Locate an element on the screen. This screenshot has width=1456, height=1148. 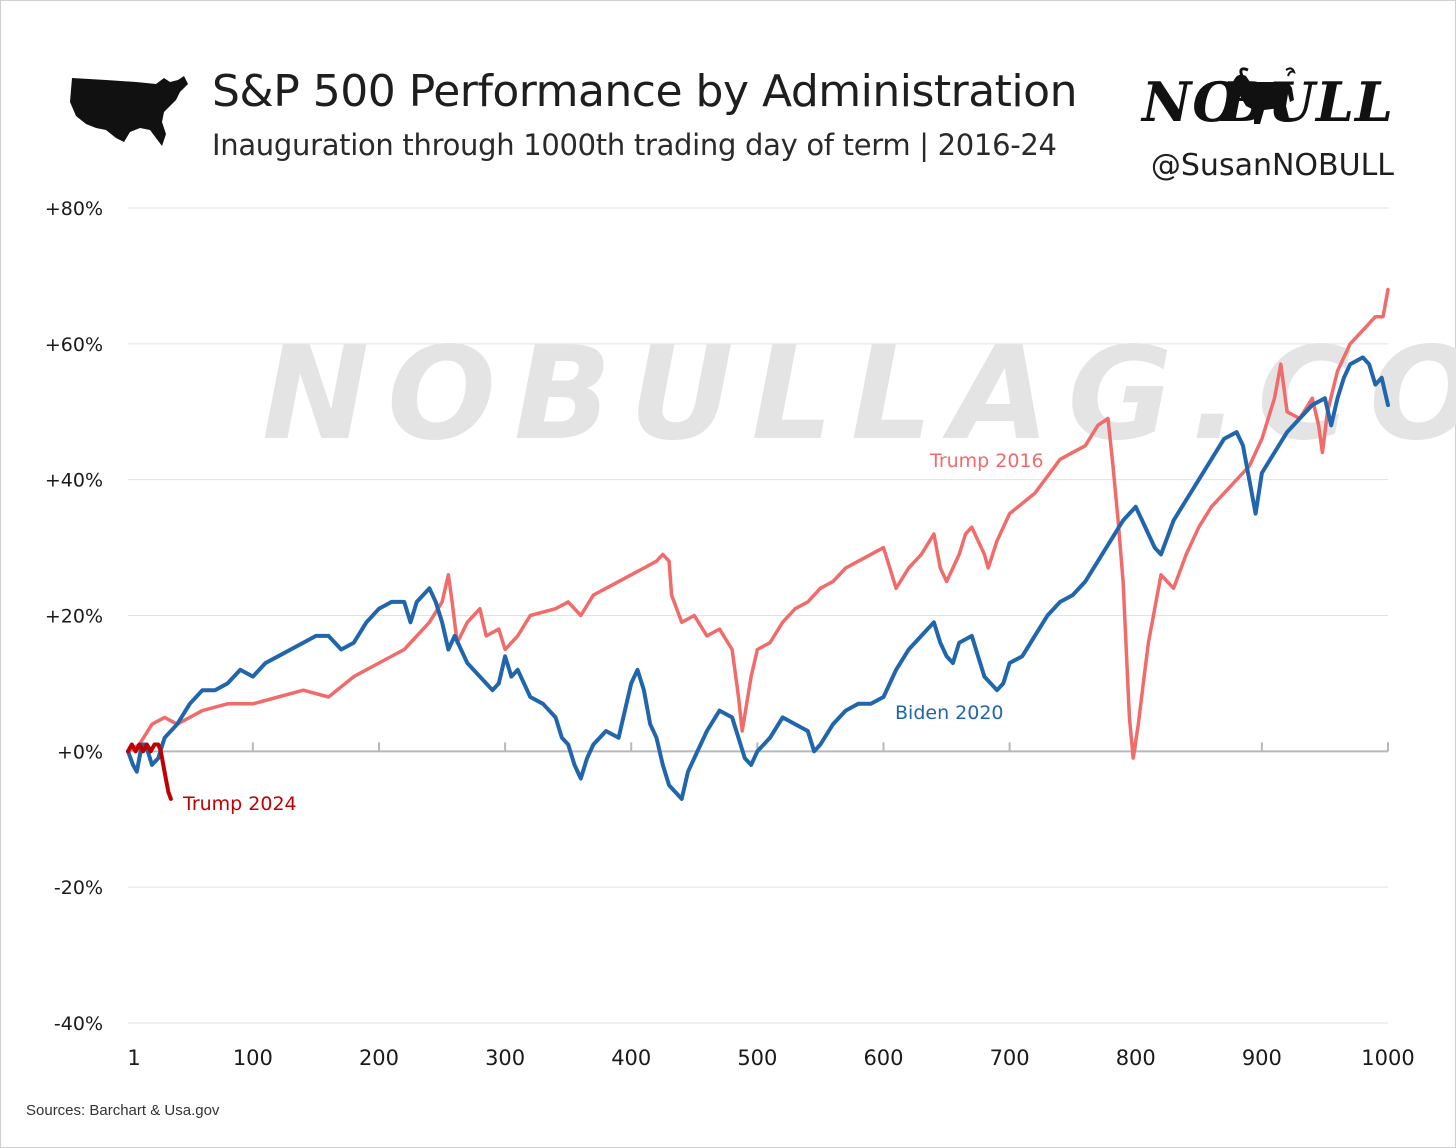
series-label-biden-2020: Biden 2020 is located at coordinates (949, 713).